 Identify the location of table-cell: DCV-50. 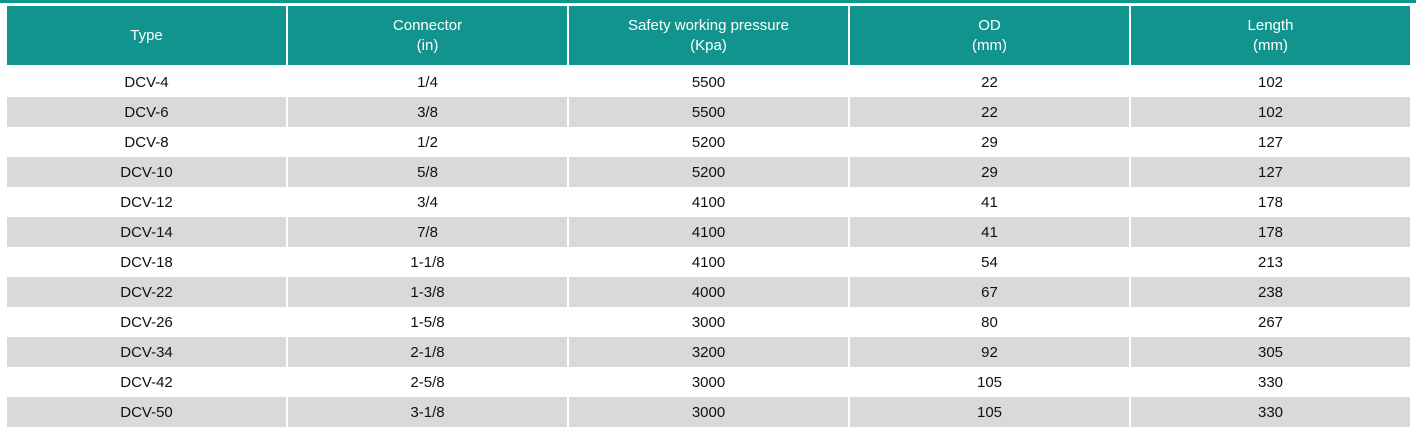
(147, 412).